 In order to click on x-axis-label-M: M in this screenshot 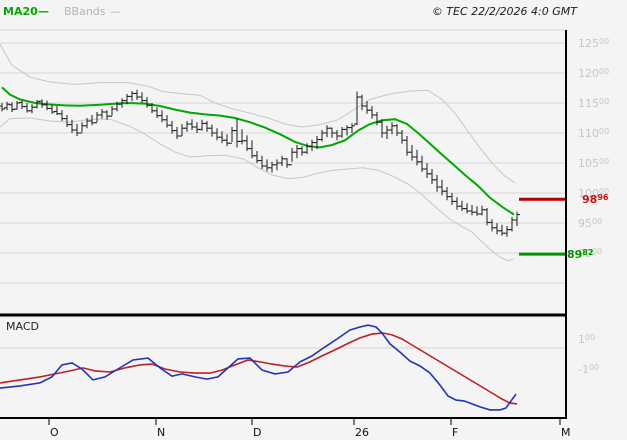, I will do `click(566, 432)`.